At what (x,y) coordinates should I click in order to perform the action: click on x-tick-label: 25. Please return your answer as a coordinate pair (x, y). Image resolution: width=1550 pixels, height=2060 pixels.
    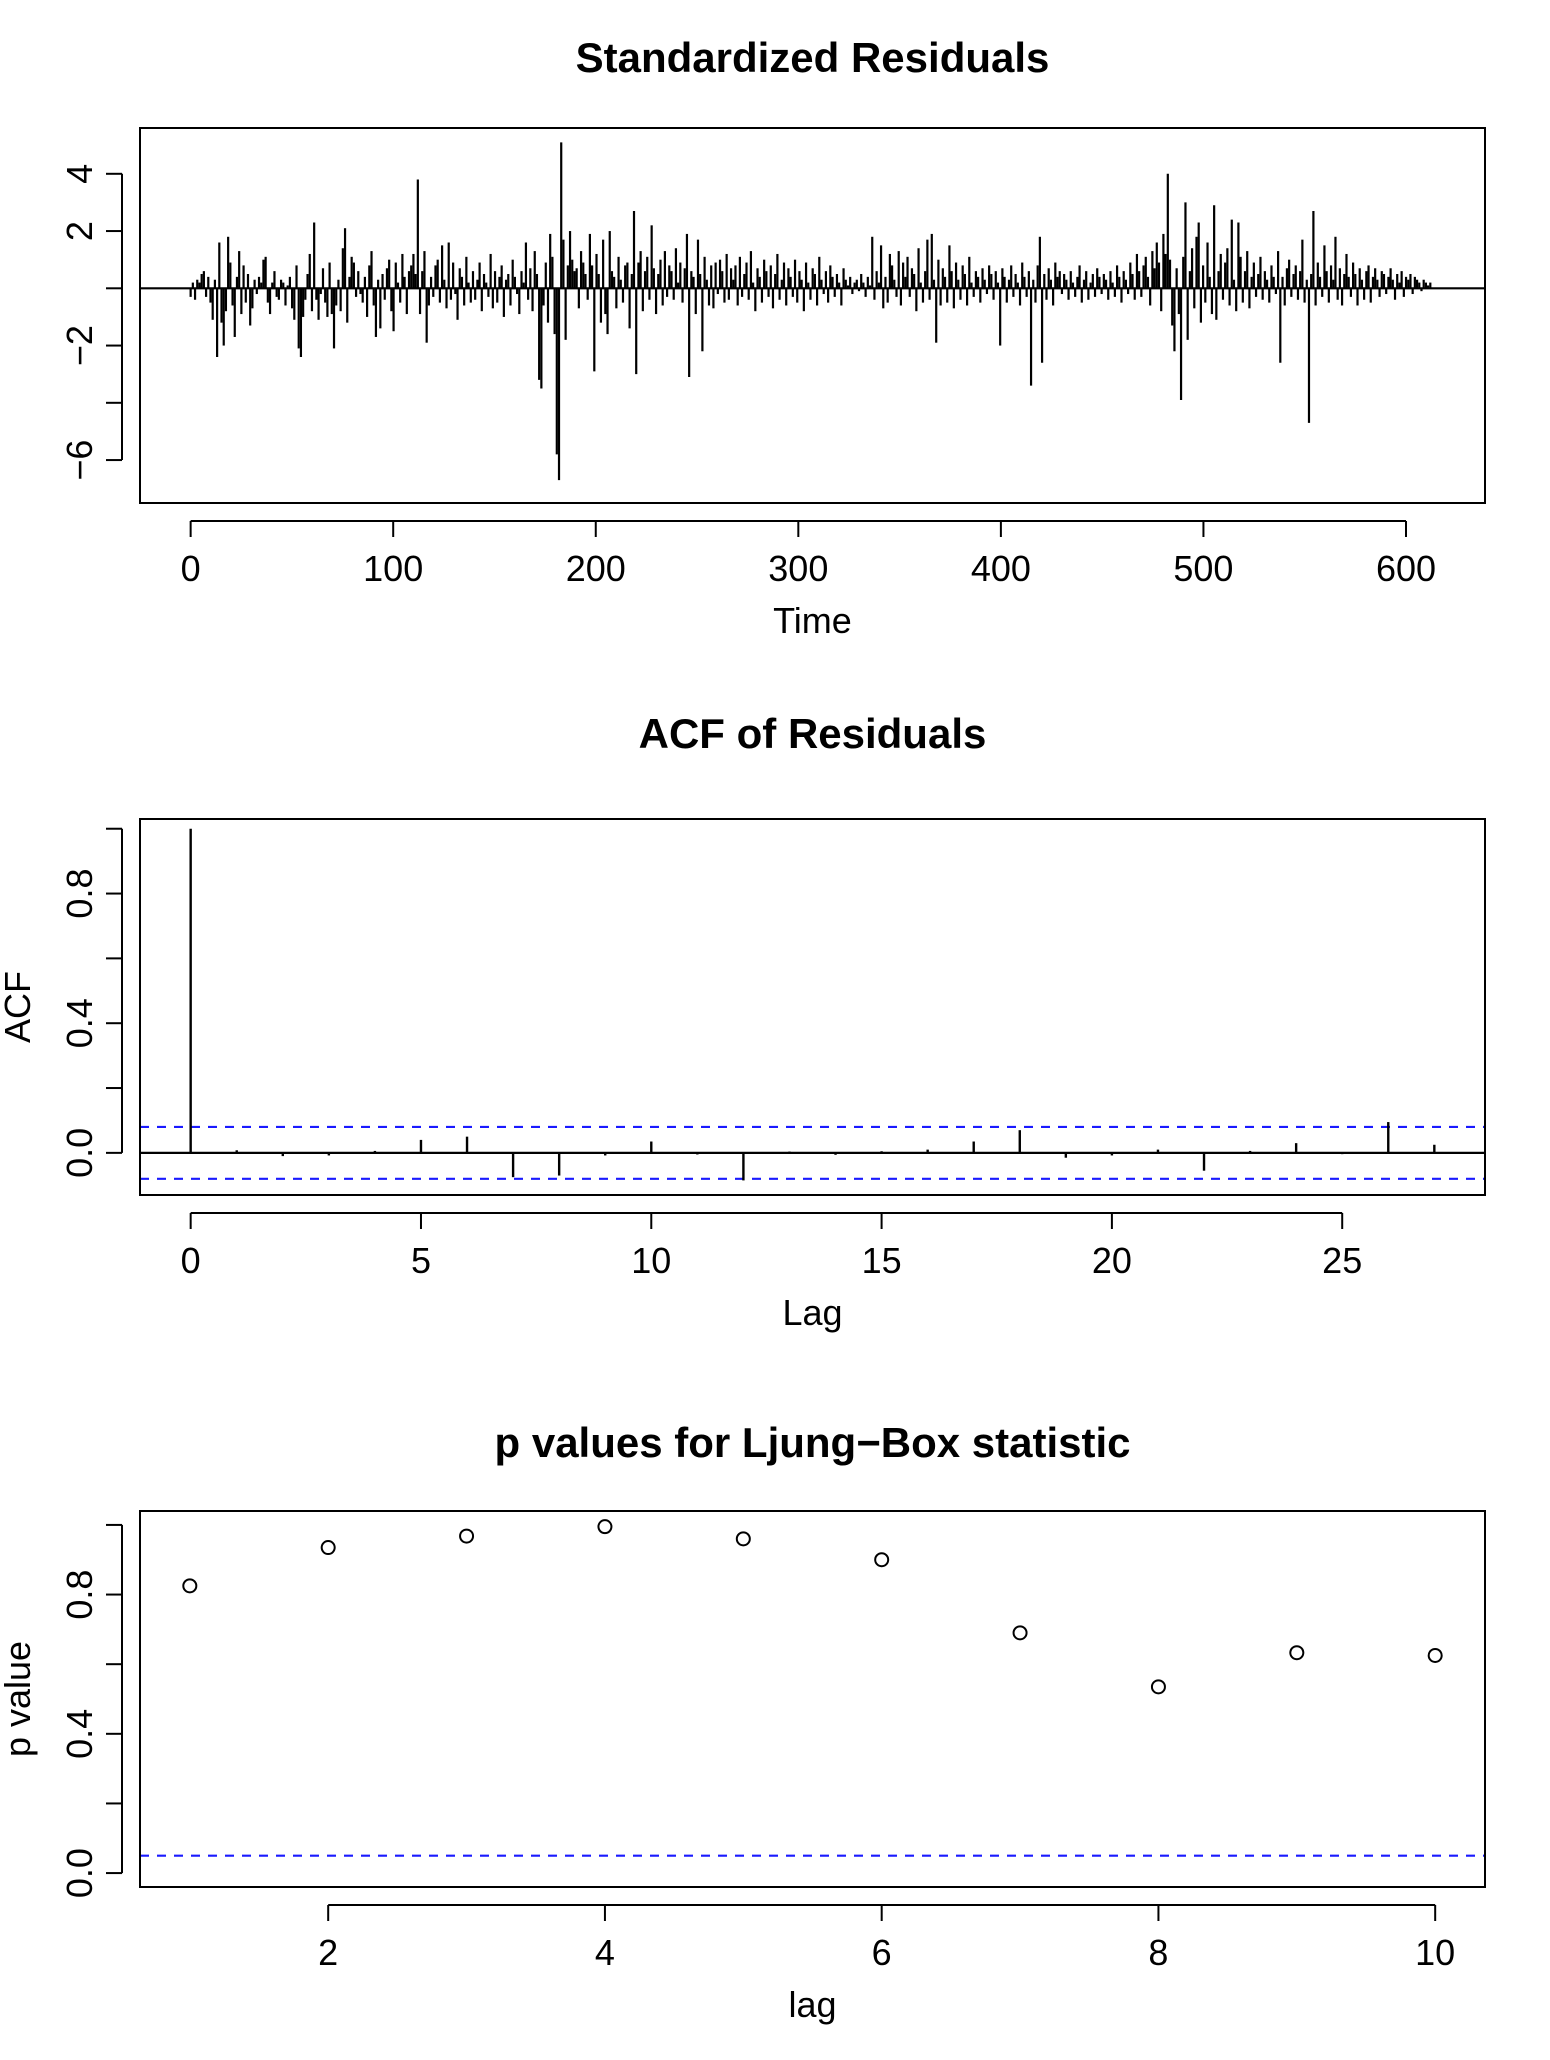
    Looking at the image, I should click on (1342, 1260).